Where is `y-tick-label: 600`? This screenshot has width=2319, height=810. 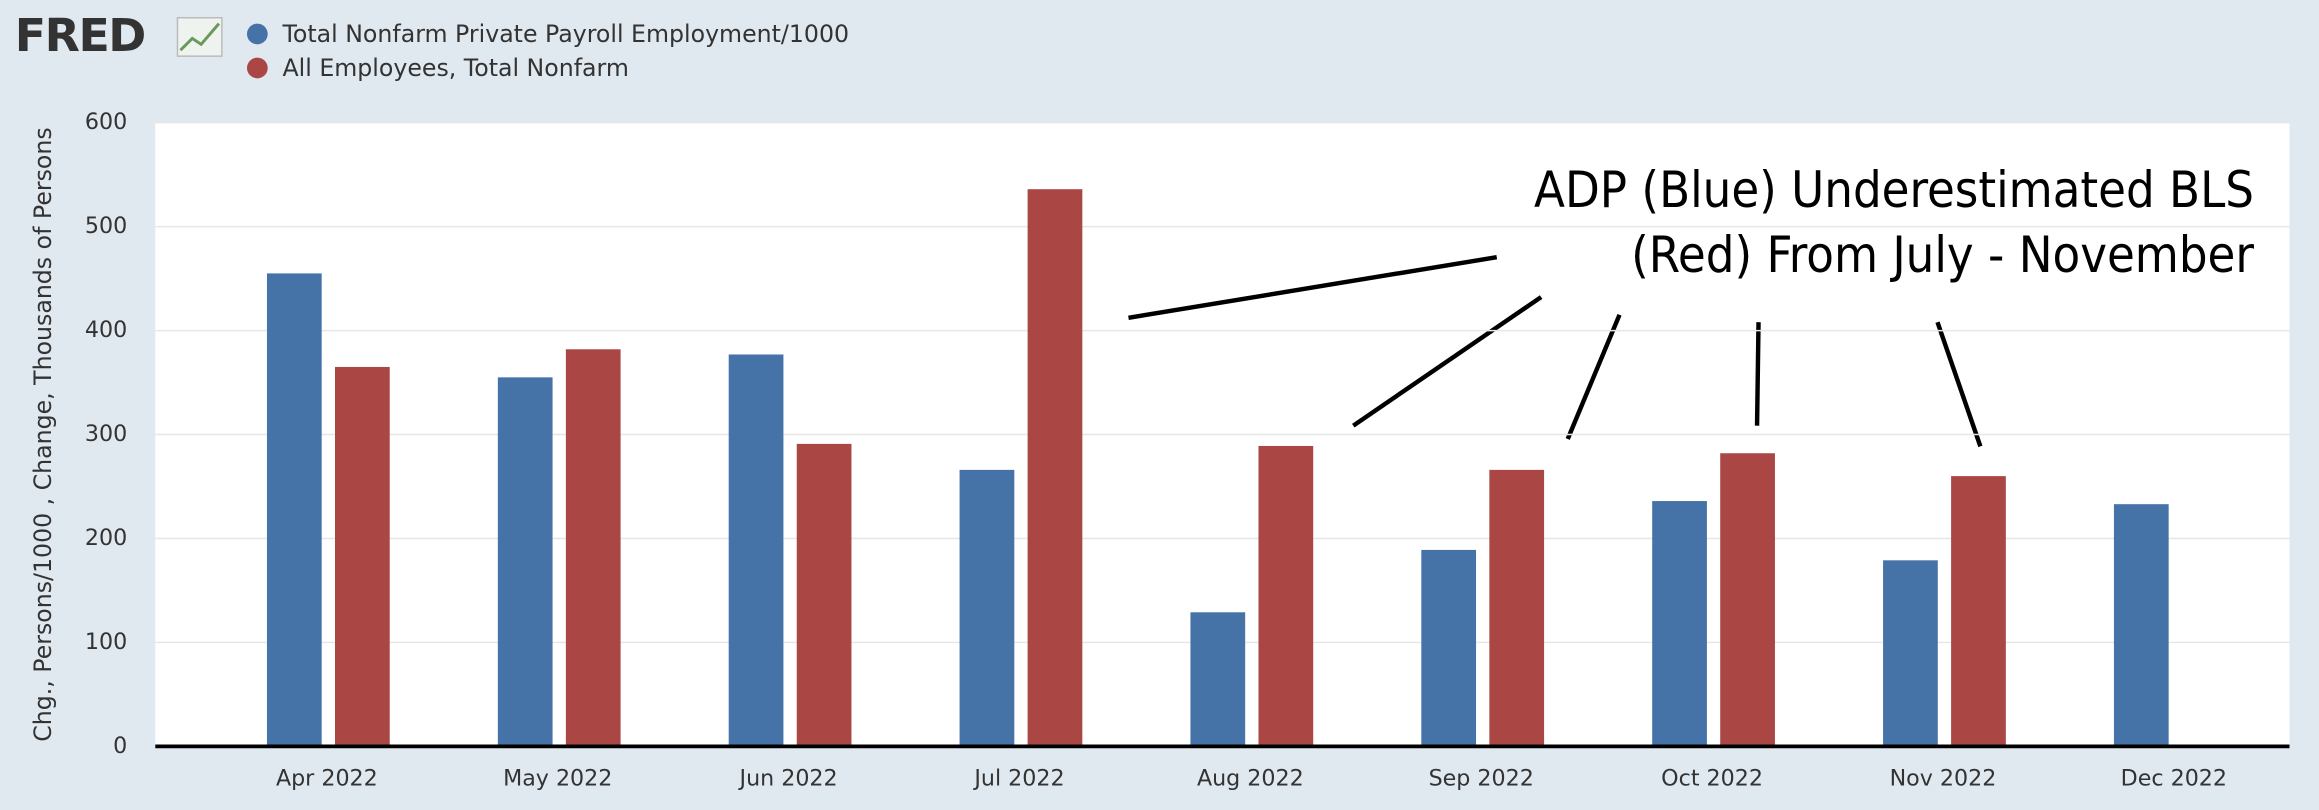
y-tick-label: 600 is located at coordinates (106, 122).